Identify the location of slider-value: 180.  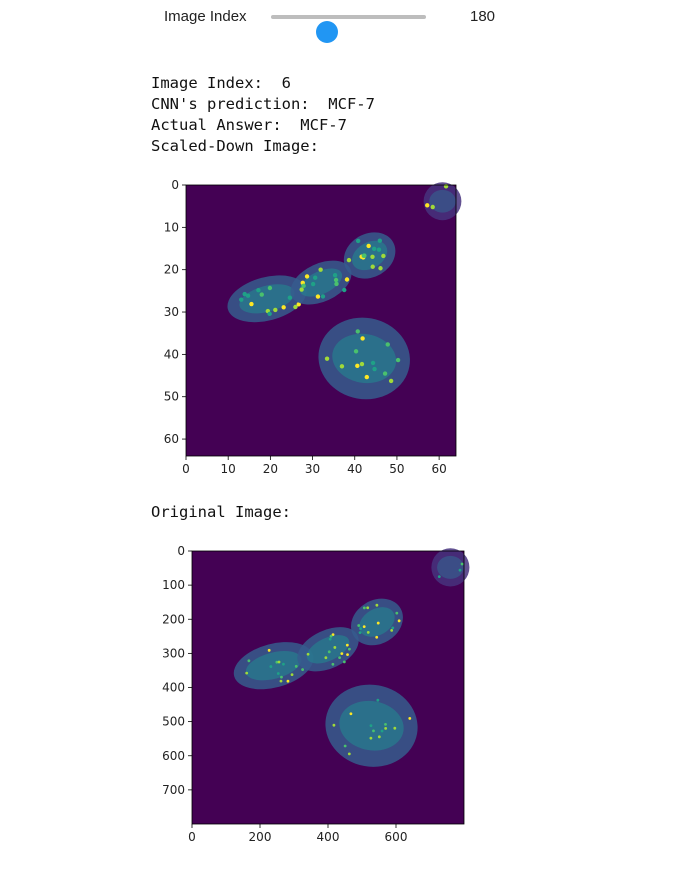
(482, 16).